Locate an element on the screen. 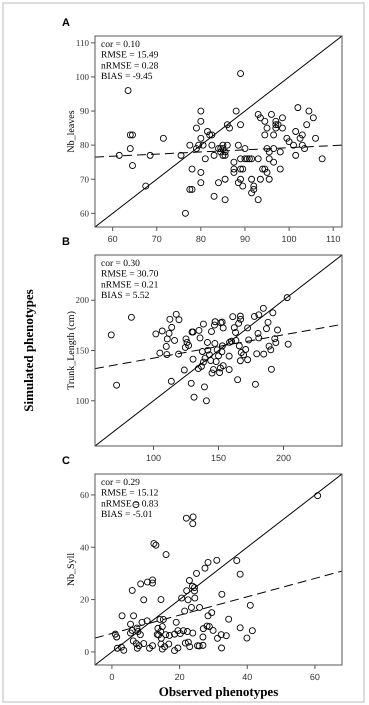  x-tick-label: 20 is located at coordinates (179, 677).